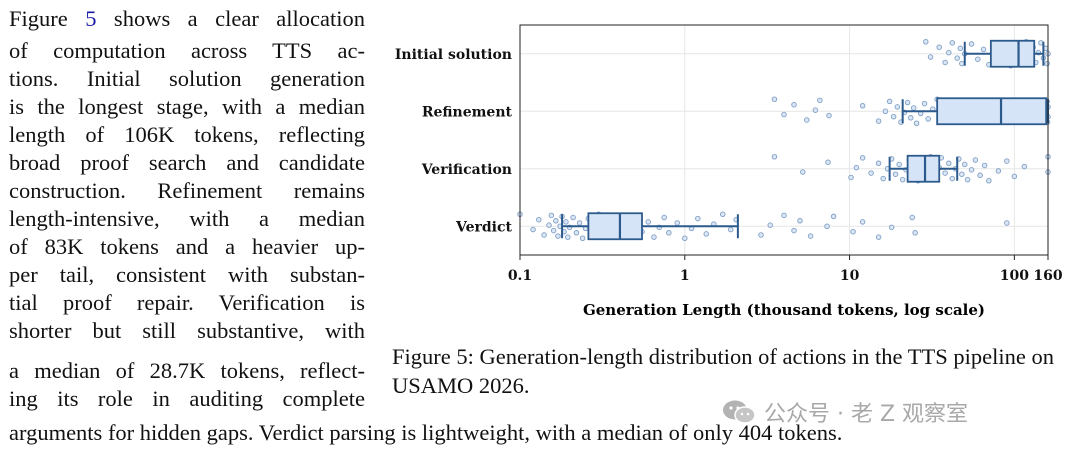  What do you see at coordinates (187, 370) in the screenshot?
I see `paragraph-line-13: a median of 28.7K tokens, reflect-` at bounding box center [187, 370].